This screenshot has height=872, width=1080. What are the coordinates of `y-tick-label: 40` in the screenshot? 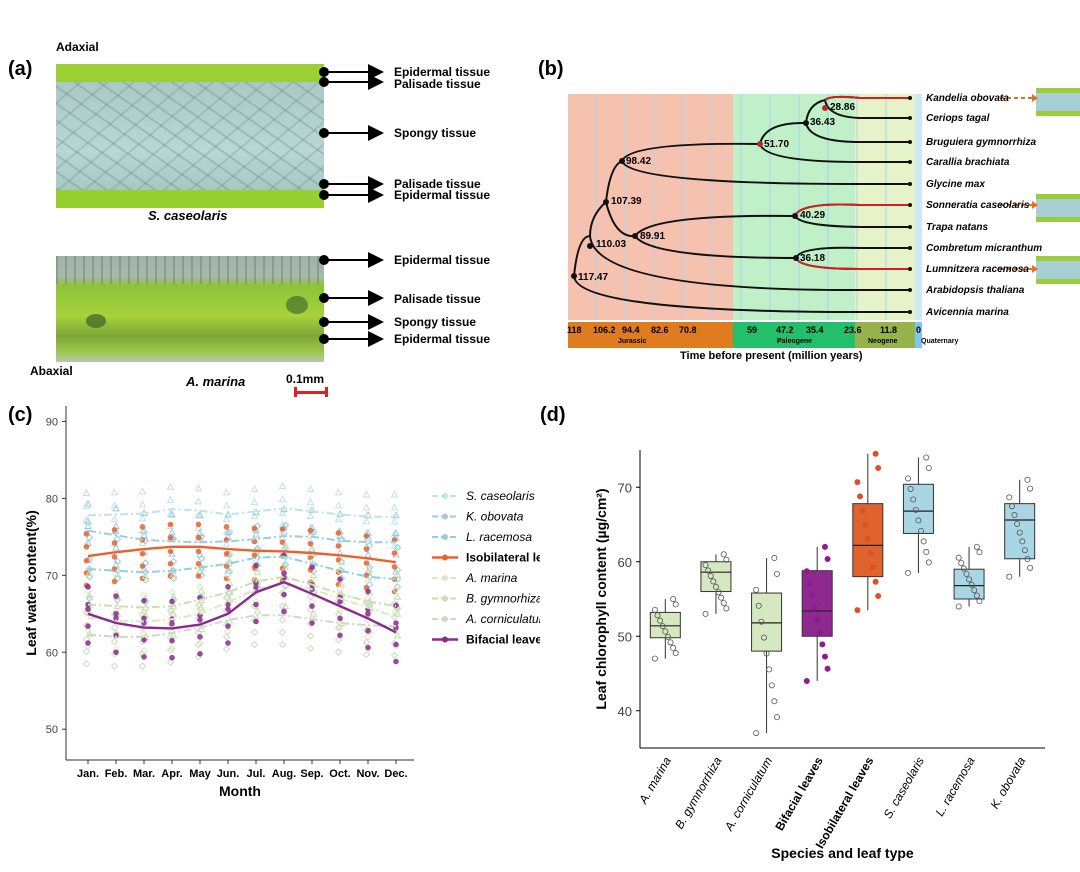 It's located at (625, 711).